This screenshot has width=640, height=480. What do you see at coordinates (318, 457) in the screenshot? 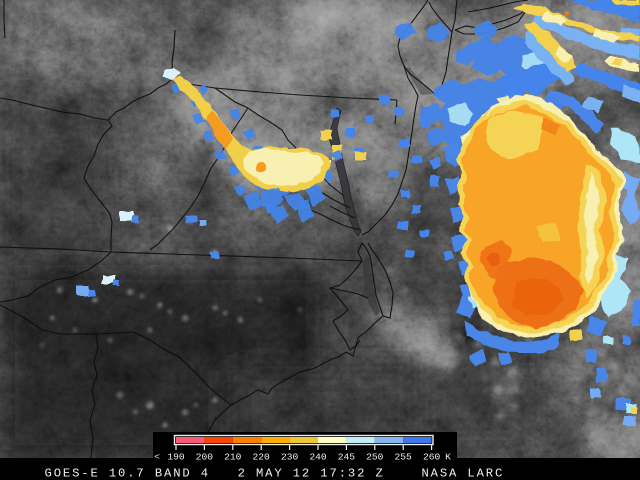
I see `svg-text: 240` at bounding box center [318, 457].